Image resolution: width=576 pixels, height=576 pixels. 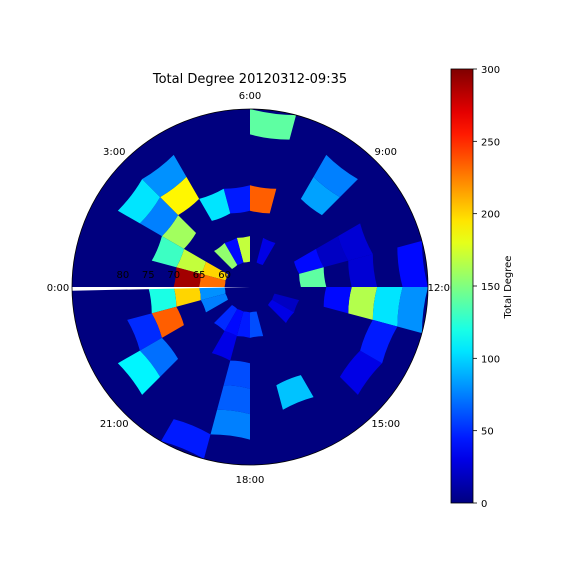 I want to click on colorbar-tick-label: 150, so click(x=490, y=287).